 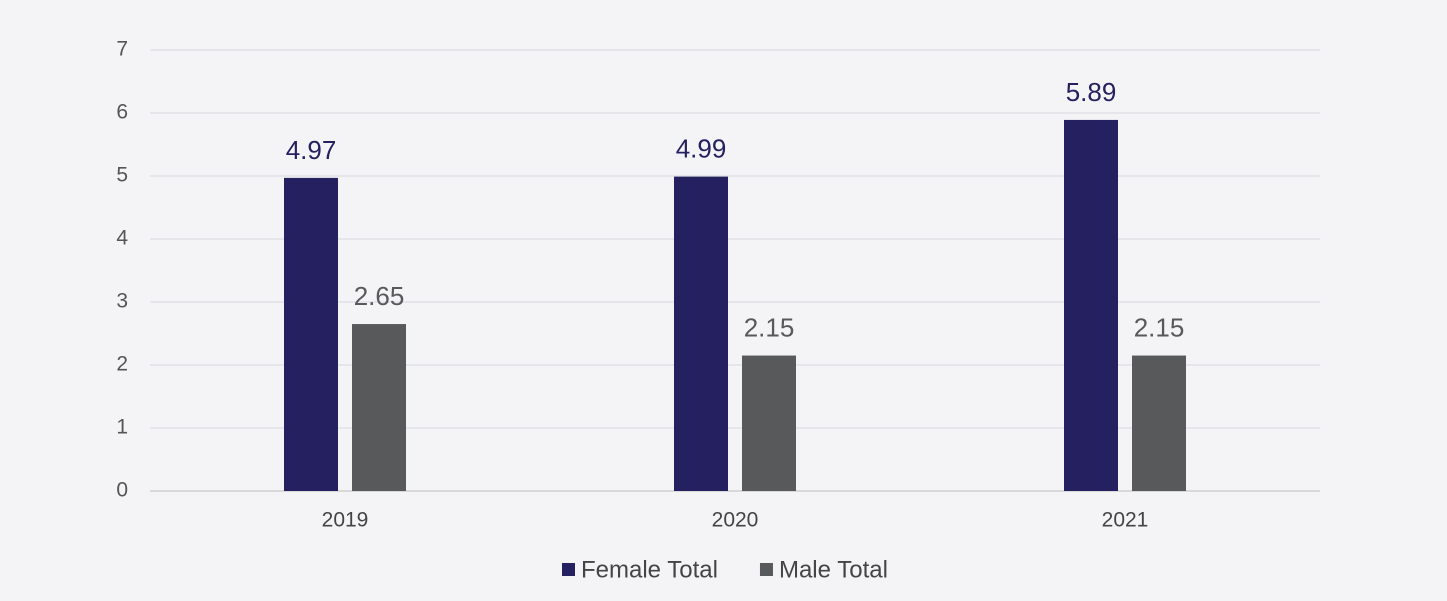 I want to click on y-tick-label: 1, so click(x=122, y=427).